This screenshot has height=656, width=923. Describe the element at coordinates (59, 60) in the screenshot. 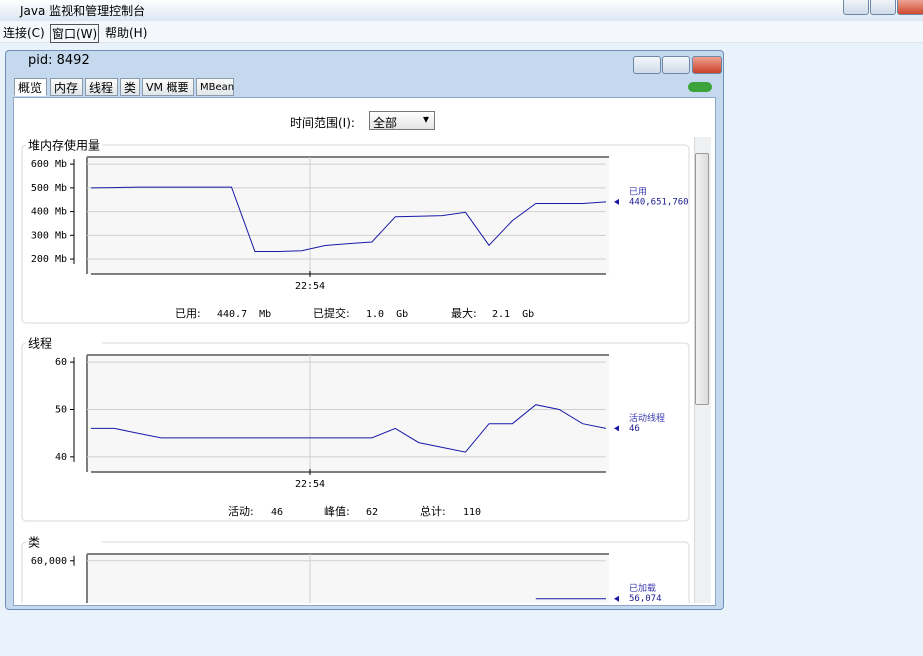

I see `frame-title: pid: 8492` at that location.